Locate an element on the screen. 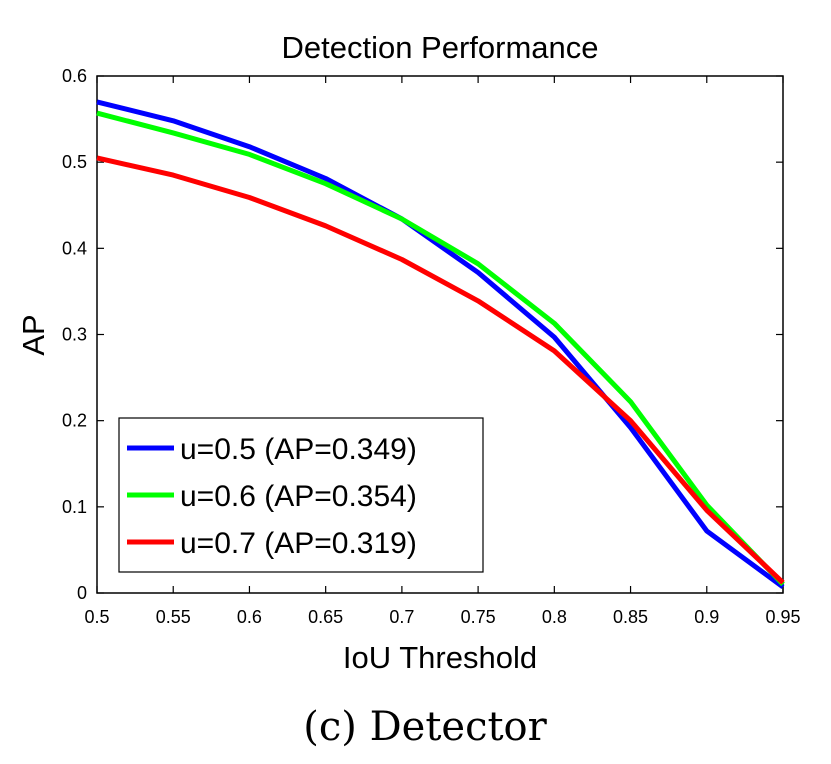  legend-box is located at coordinates (301, 495).